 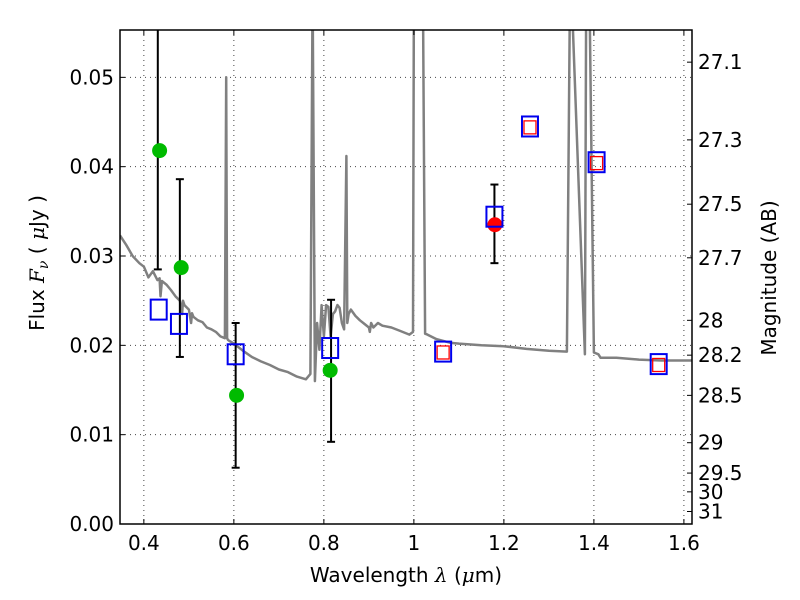 What do you see at coordinates (91, 167) in the screenshot?
I see `y-tick-label: 0.04` at bounding box center [91, 167].